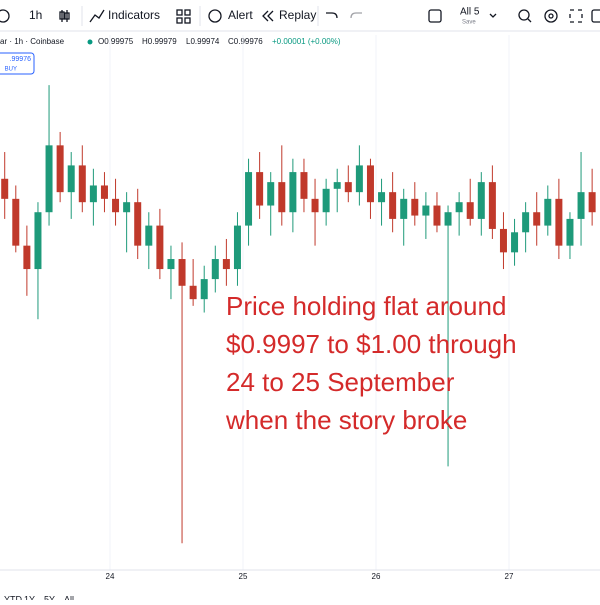 The width and height of the screenshot is (600, 605). What do you see at coordinates (29, 599) in the screenshot?
I see `range-button: 1Y` at bounding box center [29, 599].